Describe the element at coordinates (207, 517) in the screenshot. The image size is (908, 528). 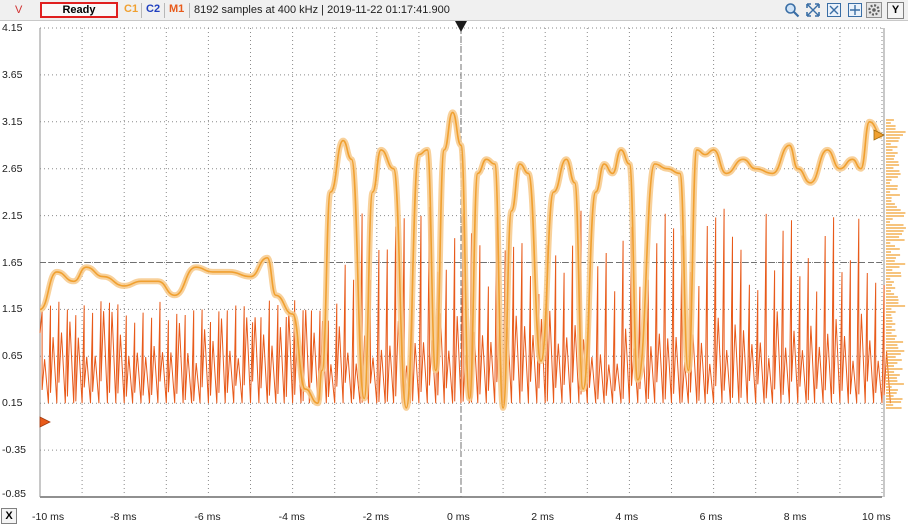
I see `x-tick-label: -6 ms` at that location.